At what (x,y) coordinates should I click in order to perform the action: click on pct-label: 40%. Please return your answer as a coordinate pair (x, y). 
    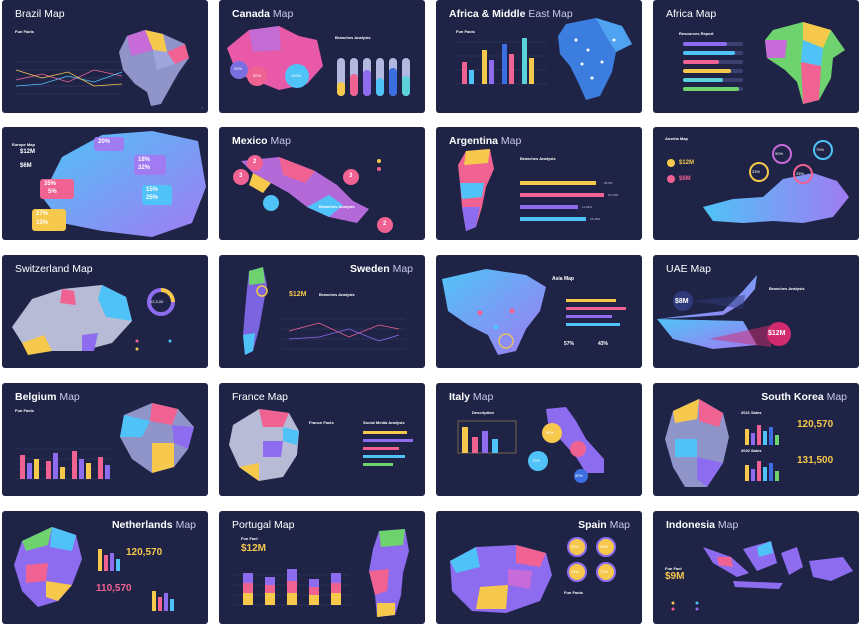
    Looking at the image, I should click on (579, 475).